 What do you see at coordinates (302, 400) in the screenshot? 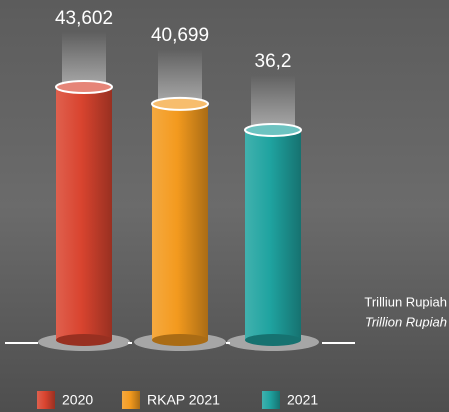
I see `legend-label: 2021` at bounding box center [302, 400].